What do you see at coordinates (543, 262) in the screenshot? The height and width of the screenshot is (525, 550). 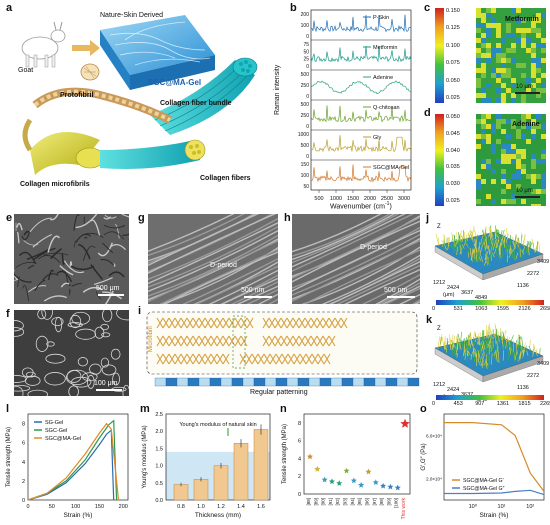 I see `axis-y-surf-j-2: 3409` at bounding box center [543, 262].